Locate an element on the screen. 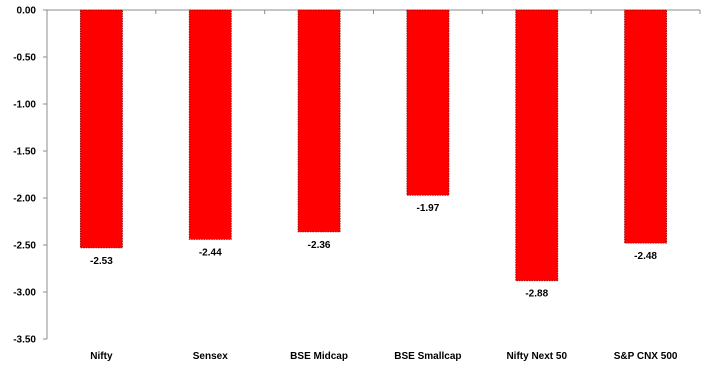  bar-value-label: -2.36 is located at coordinates (319, 245).